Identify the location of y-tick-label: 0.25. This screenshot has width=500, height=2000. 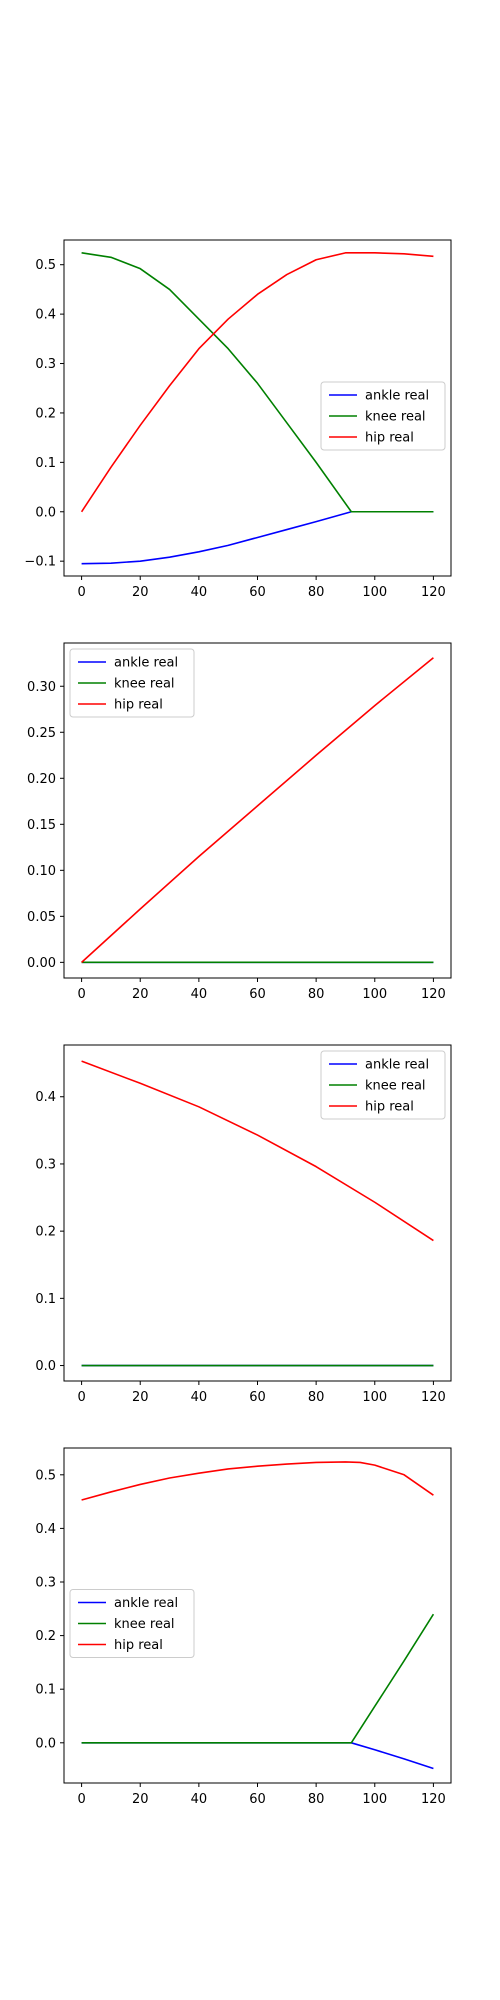
(41, 733).